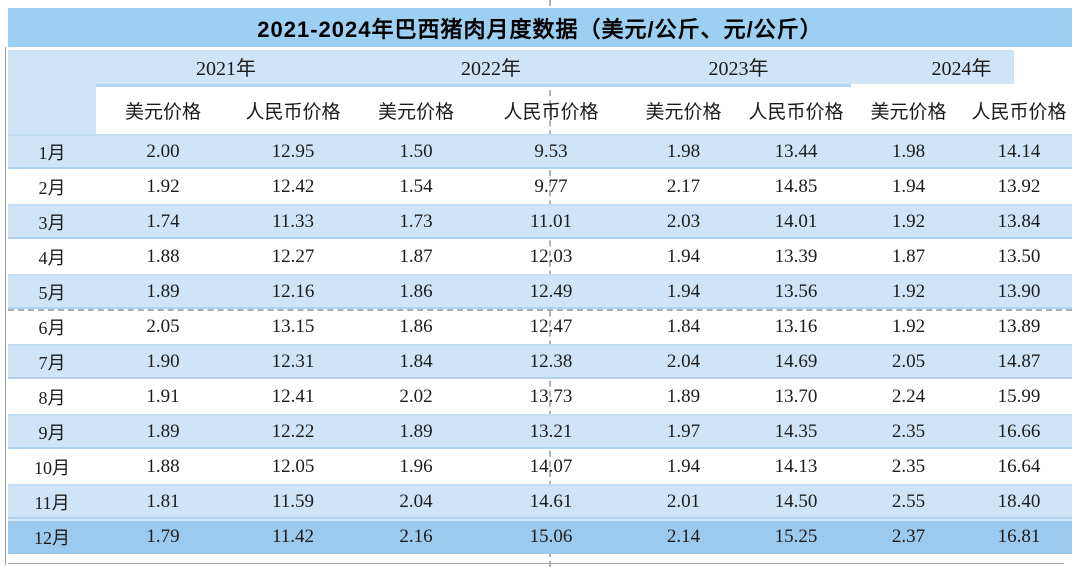 This screenshot has height=567, width=1080. I want to click on table-row: 10月 1.88 12.05 1.96 14.07 1.94 14.13 2.35 16.64, so click(540, 466).